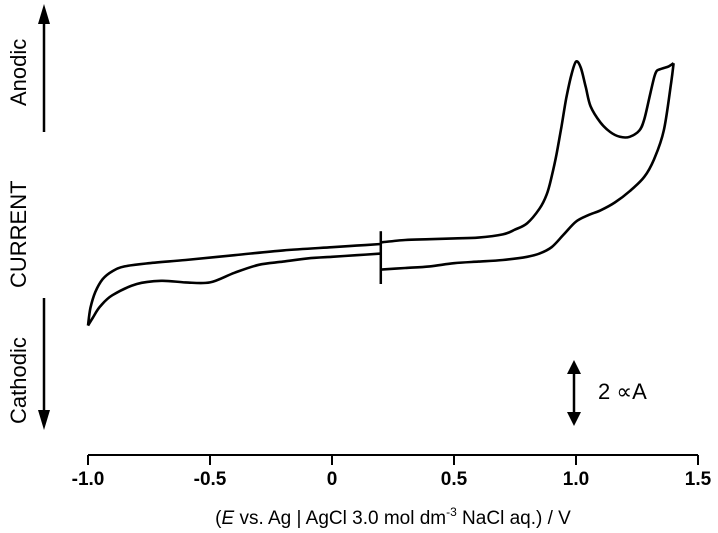 Image resolution: width=718 pixels, height=533 pixels. Describe the element at coordinates (88, 479) in the screenshot. I see `x-tick-label: -1.0` at that location.